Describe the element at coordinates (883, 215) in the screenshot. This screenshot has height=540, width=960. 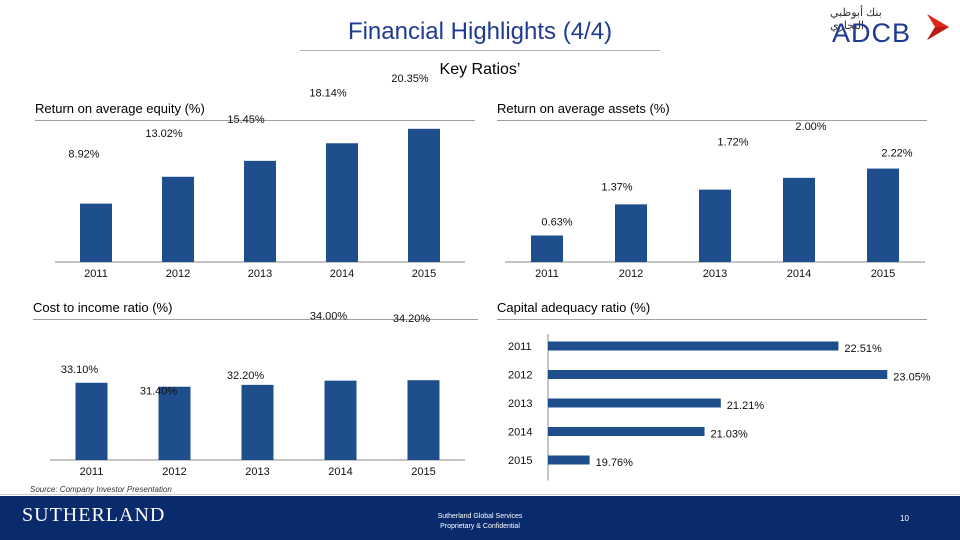
I see `roa-bar-2015` at that location.